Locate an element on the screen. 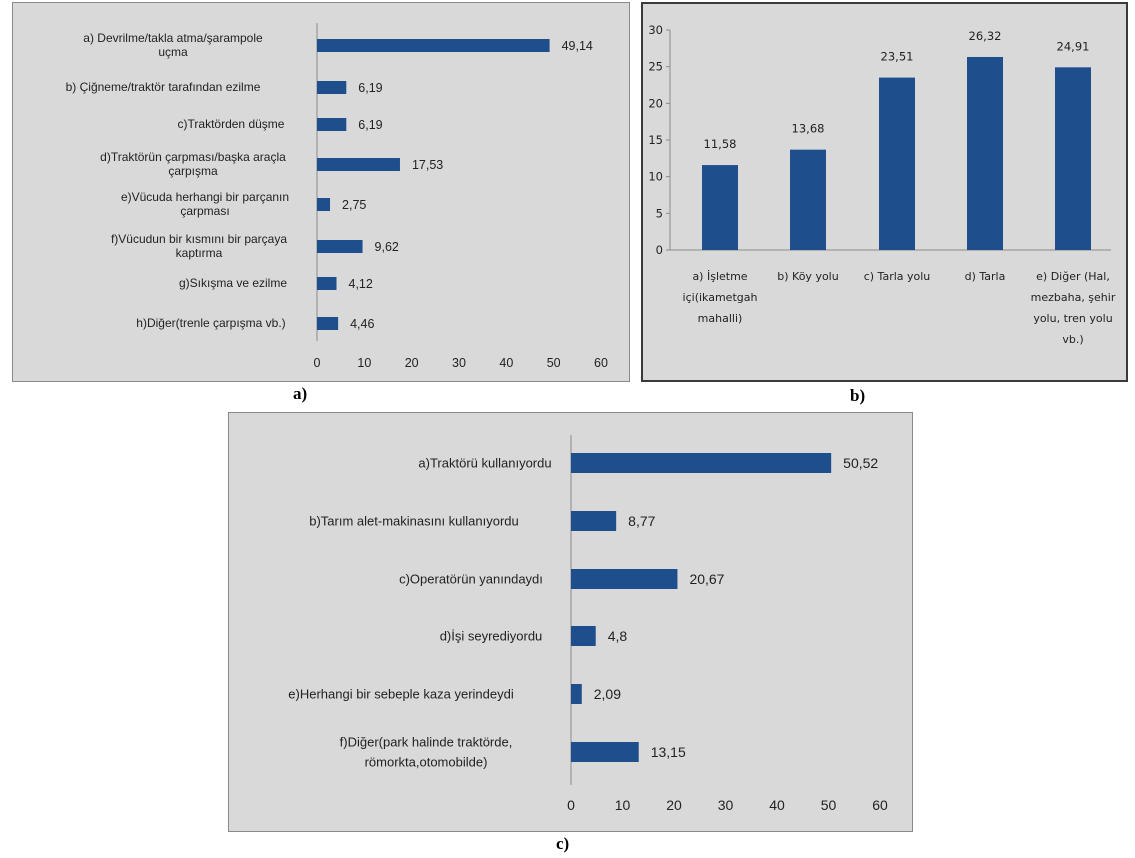 This screenshot has height=858, width=1135. chart-c-category-label: e)Herhangi bir sebeple kaza yerindeydi is located at coordinates (401, 694).